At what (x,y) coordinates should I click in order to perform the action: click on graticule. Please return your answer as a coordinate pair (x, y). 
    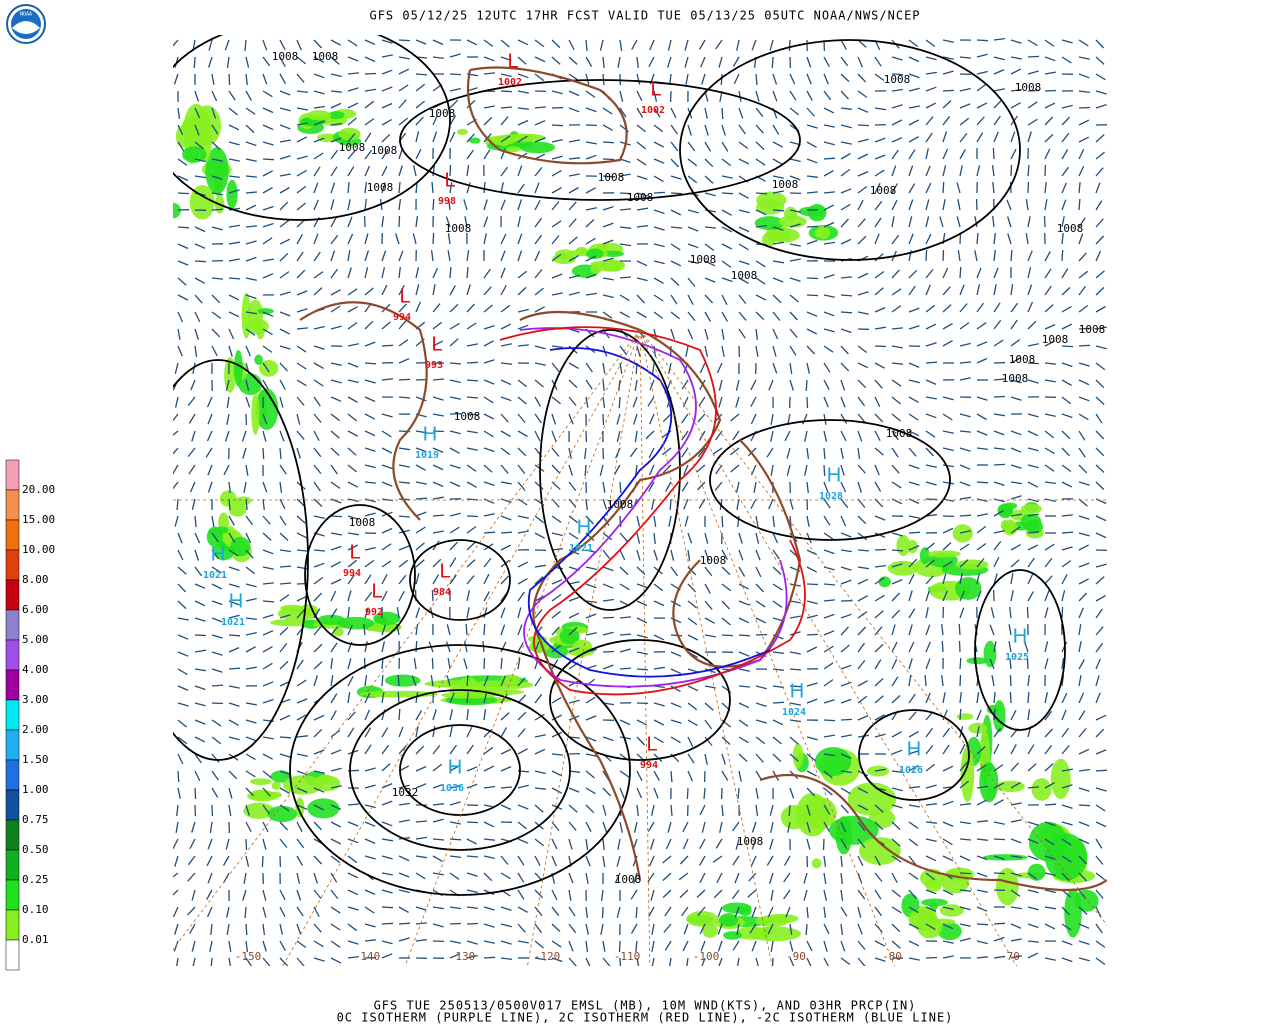
    Looking at the image, I should click on (706, 647).